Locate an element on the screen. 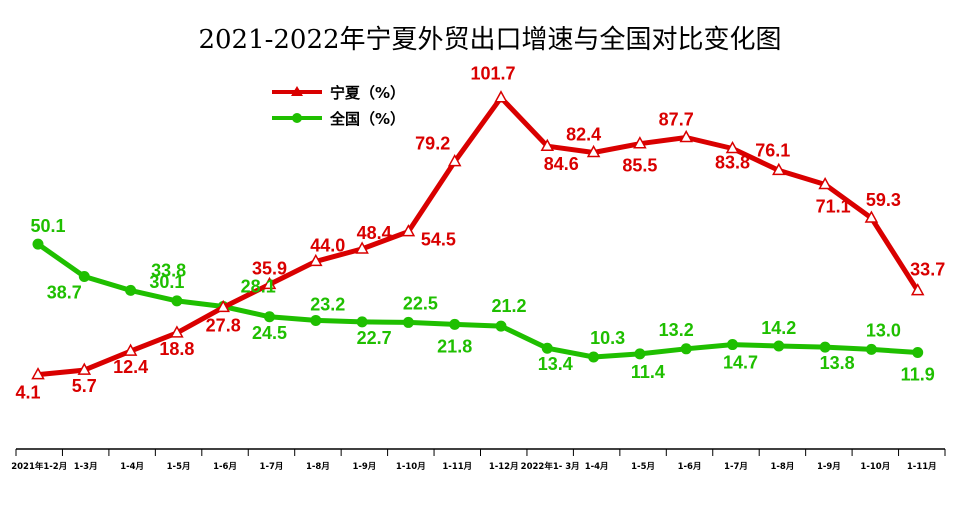 The image size is (972, 513). x-tick-label: 1-12月 is located at coordinates (504, 467).